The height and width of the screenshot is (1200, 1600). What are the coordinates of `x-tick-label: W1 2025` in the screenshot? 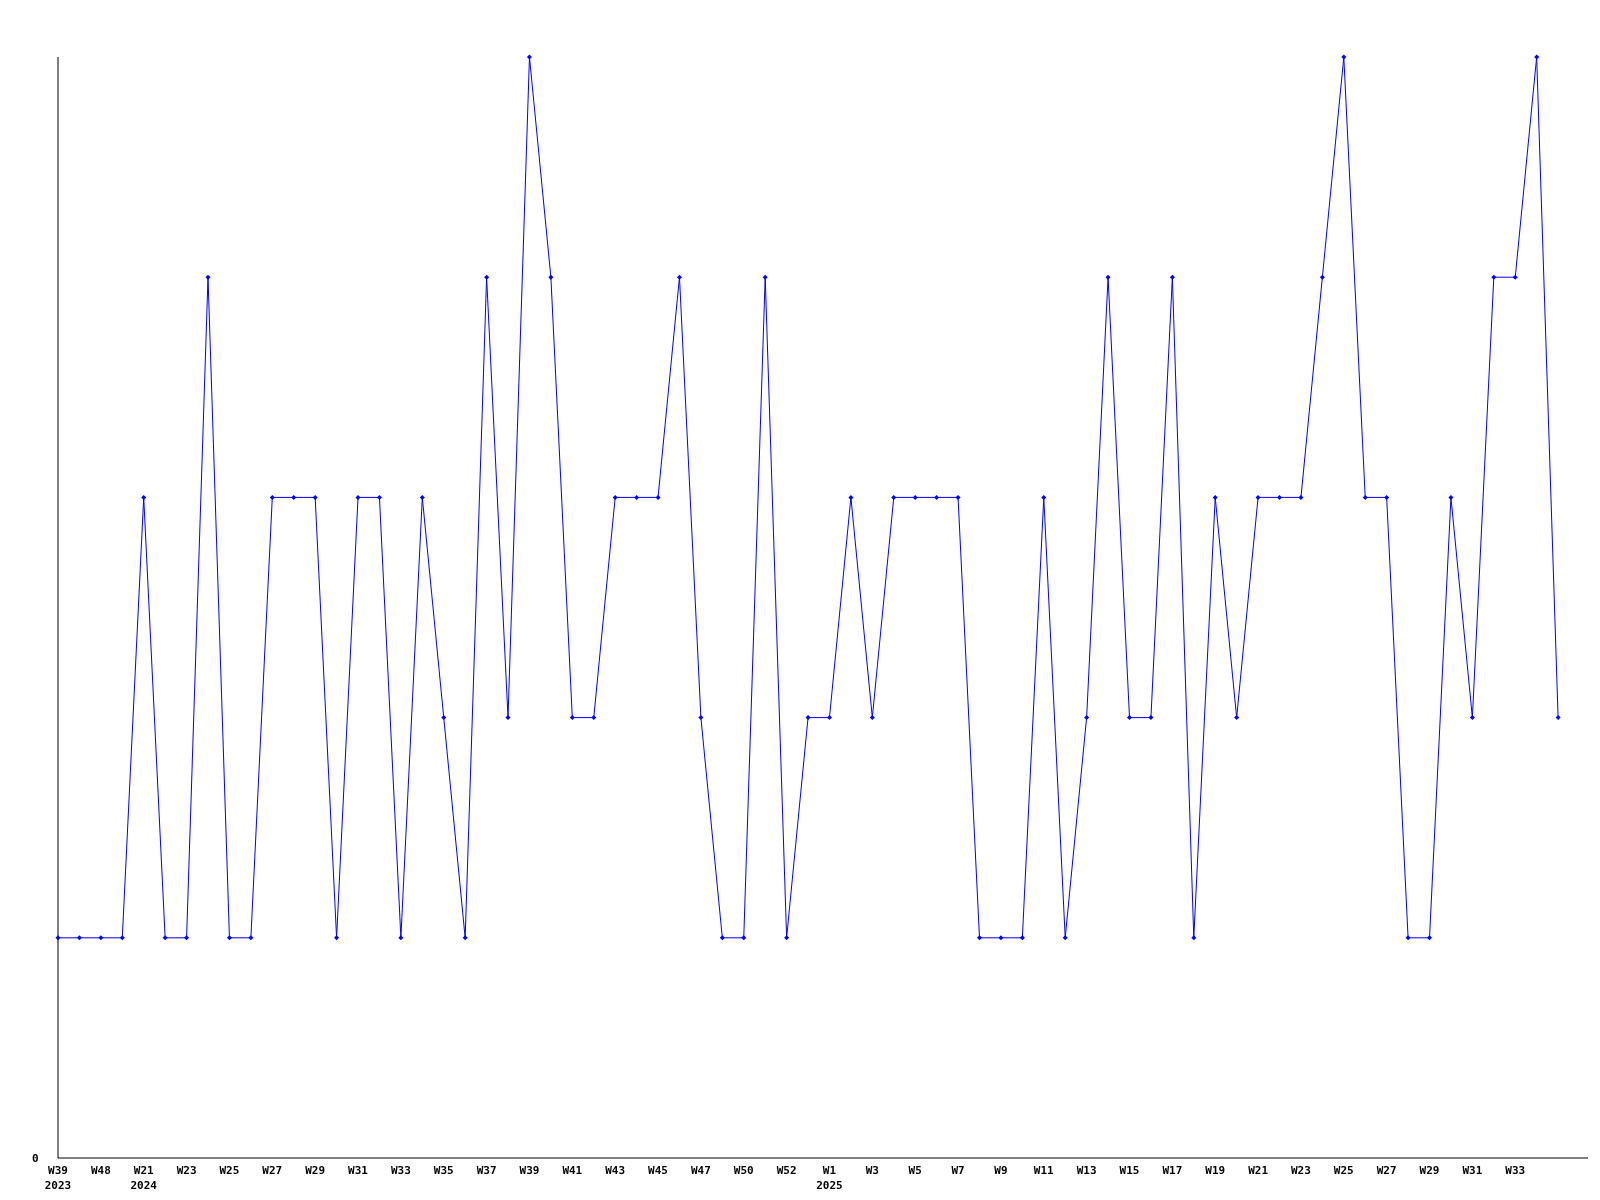 It's located at (829, 1178).